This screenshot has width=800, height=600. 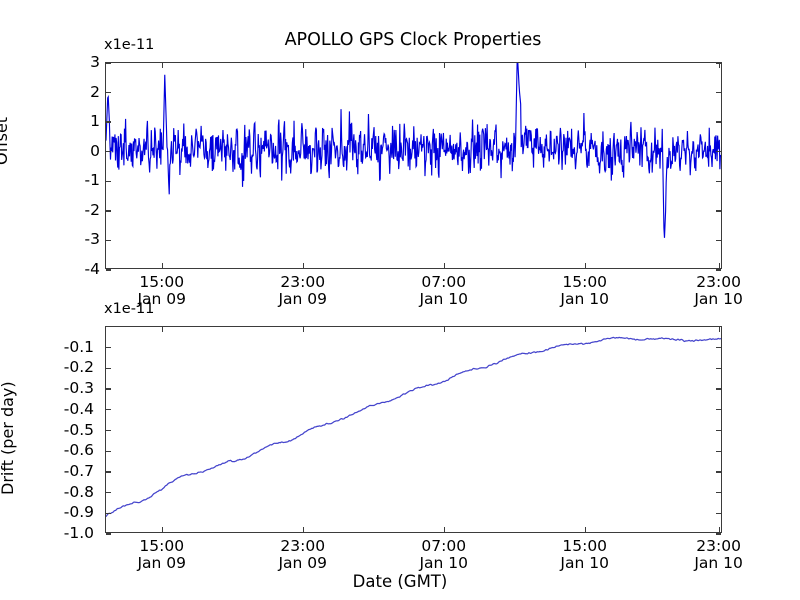 I want to click on offset-y-tick-label: 2, so click(x=95, y=91).